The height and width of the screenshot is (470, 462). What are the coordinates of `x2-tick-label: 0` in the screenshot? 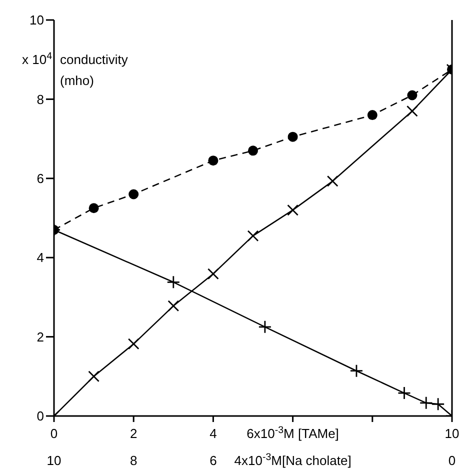 It's located at (452, 460).